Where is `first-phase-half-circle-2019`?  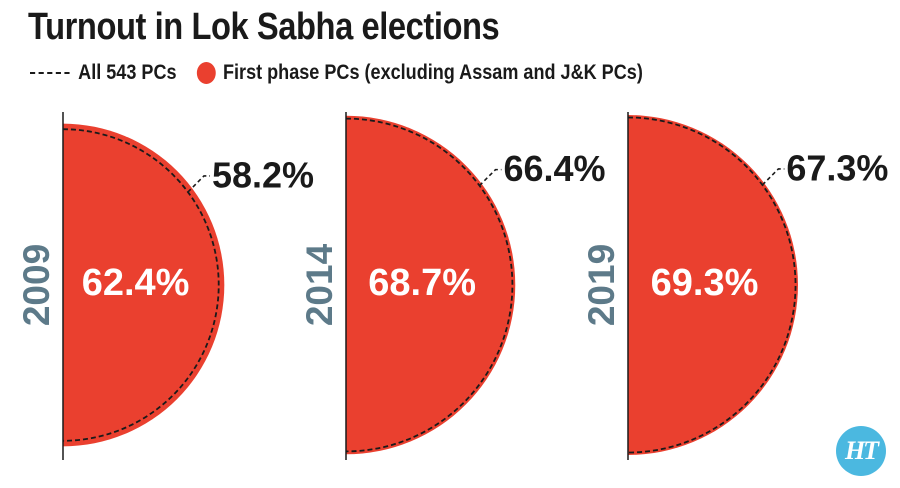
first-phase-half-circle-2019 is located at coordinates (713, 285).